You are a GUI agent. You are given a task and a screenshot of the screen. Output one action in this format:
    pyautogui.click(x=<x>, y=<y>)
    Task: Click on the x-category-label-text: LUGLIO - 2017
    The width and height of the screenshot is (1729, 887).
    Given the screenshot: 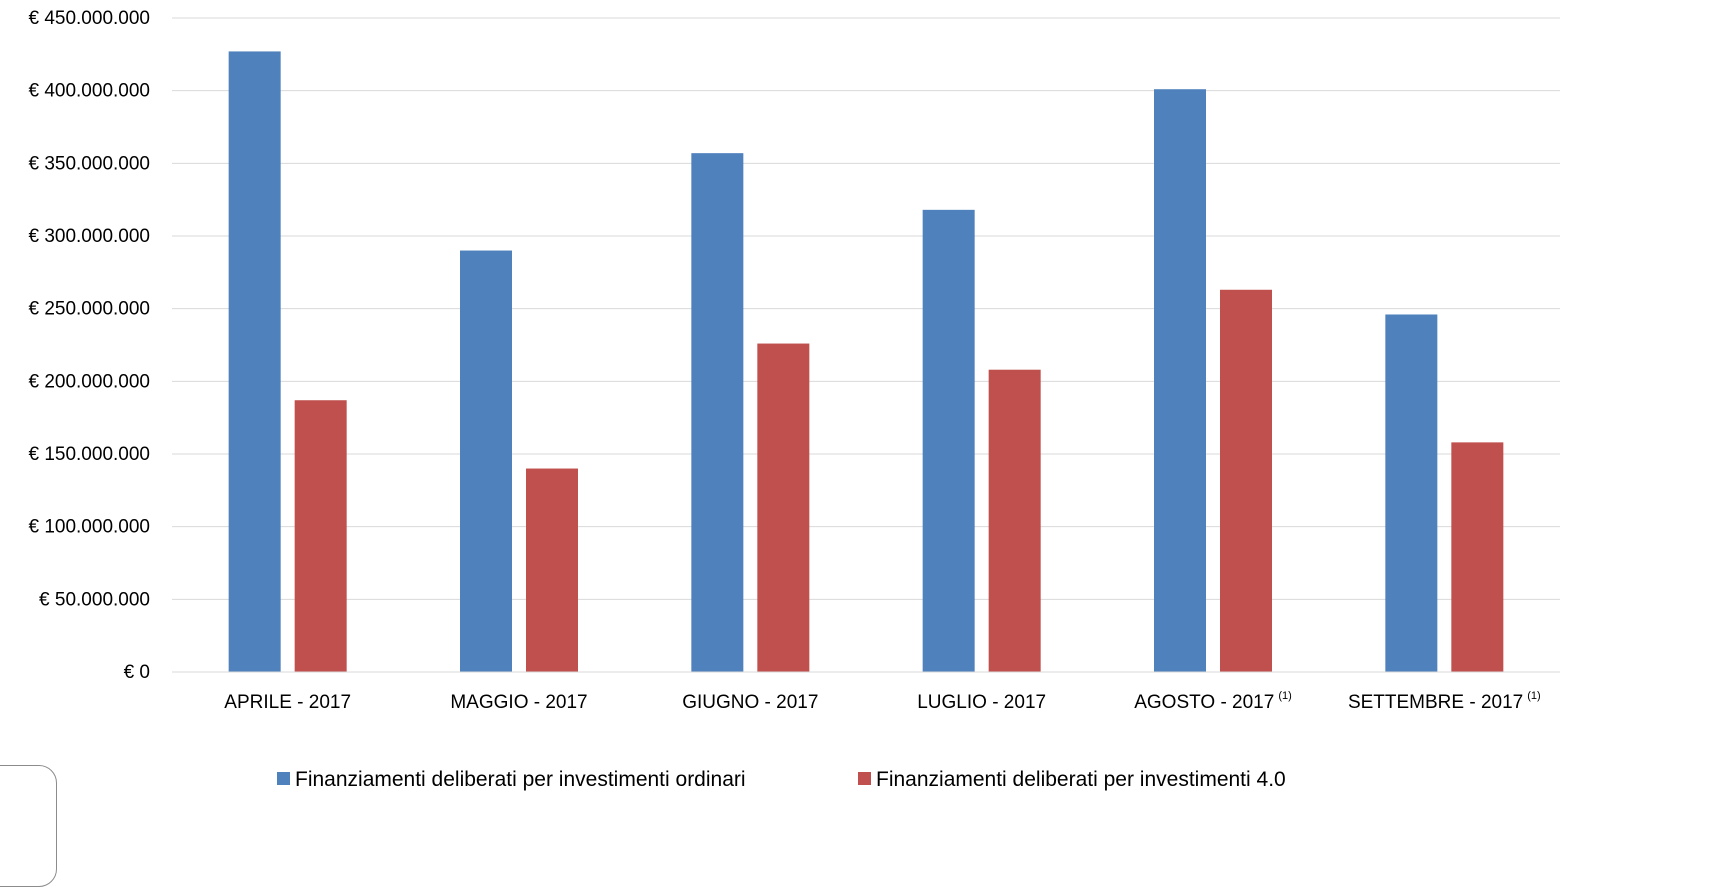 What is the action you would take?
    pyautogui.click(x=981, y=702)
    